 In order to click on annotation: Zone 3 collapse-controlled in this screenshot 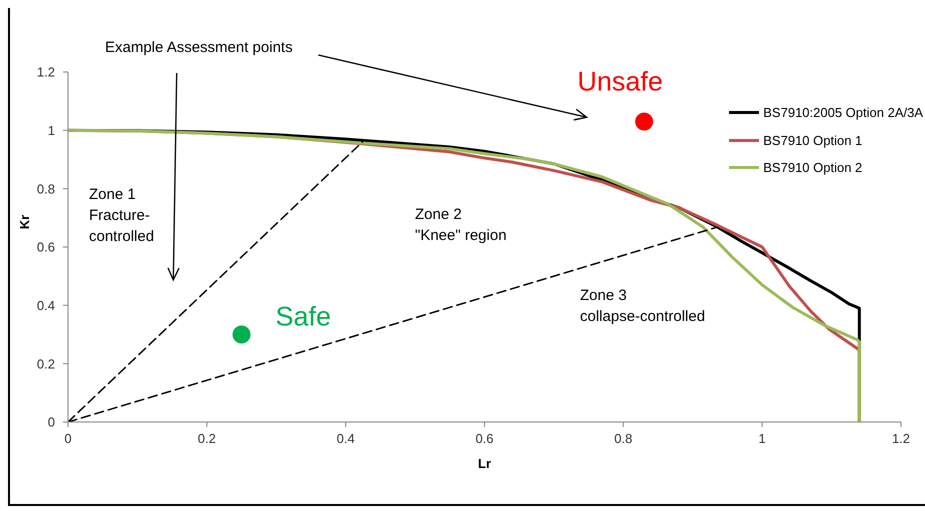, I will do `click(643, 306)`.